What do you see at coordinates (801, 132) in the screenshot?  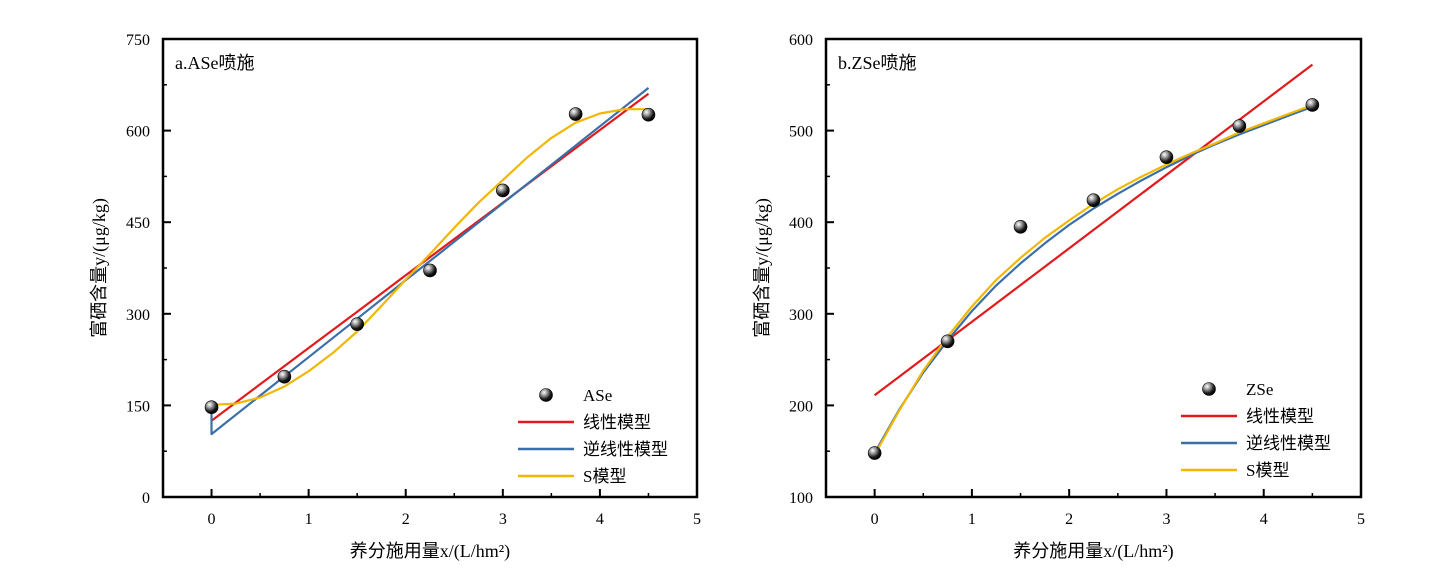 I see `y-tick-label: 500` at bounding box center [801, 132].